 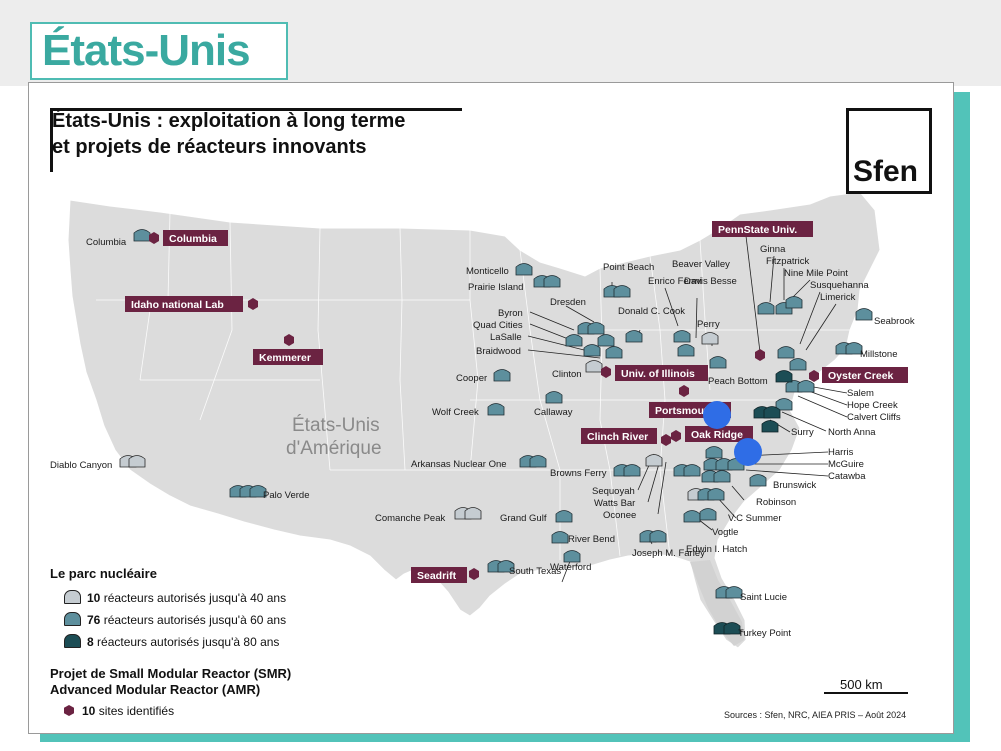 What do you see at coordinates (788, 261) in the screenshot?
I see `plant-label: Fitzpatrick` at bounding box center [788, 261].